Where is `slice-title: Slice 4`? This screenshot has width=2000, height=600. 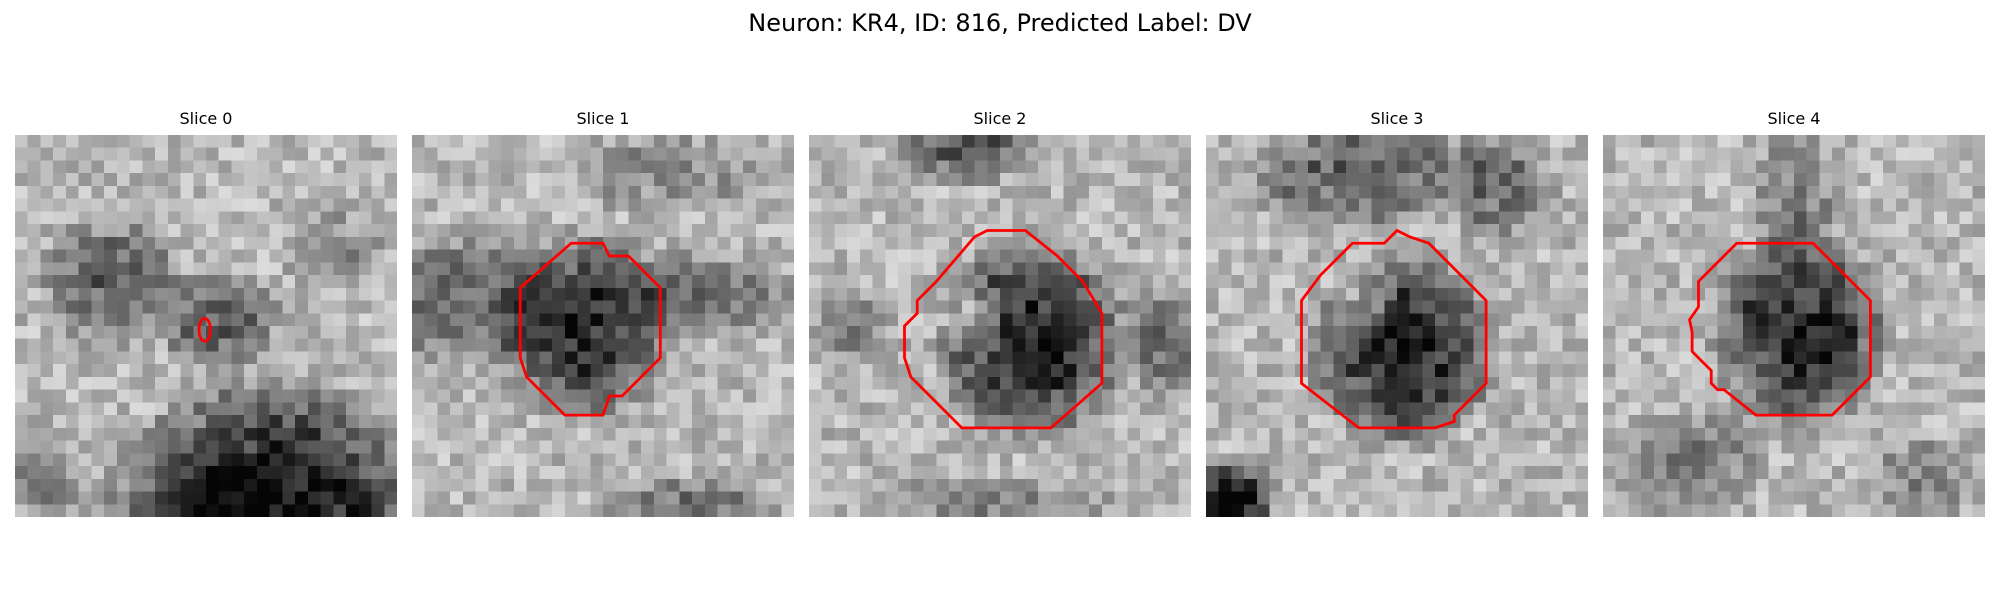
slice-title: Slice 4 is located at coordinates (1794, 118).